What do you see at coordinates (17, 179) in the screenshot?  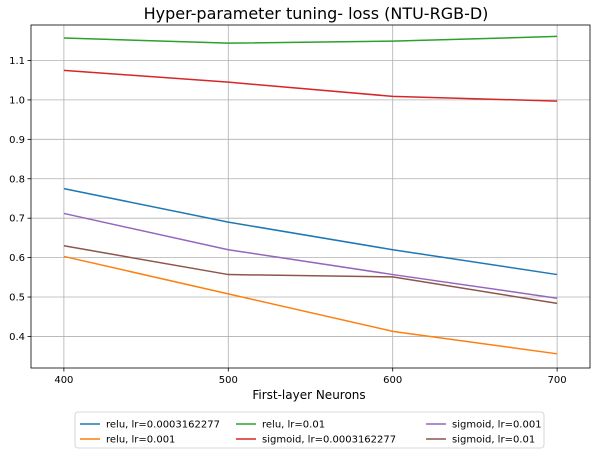 I see `y-tick-label: 0.8` at bounding box center [17, 179].